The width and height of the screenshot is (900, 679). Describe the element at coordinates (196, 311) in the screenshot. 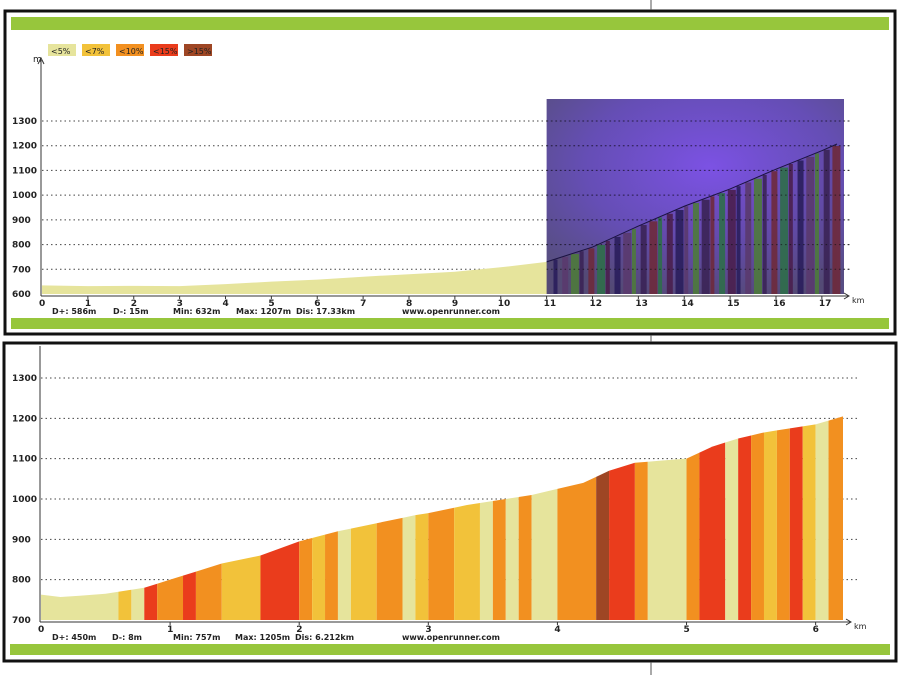

I see `stat-min: Min: 632m` at that location.